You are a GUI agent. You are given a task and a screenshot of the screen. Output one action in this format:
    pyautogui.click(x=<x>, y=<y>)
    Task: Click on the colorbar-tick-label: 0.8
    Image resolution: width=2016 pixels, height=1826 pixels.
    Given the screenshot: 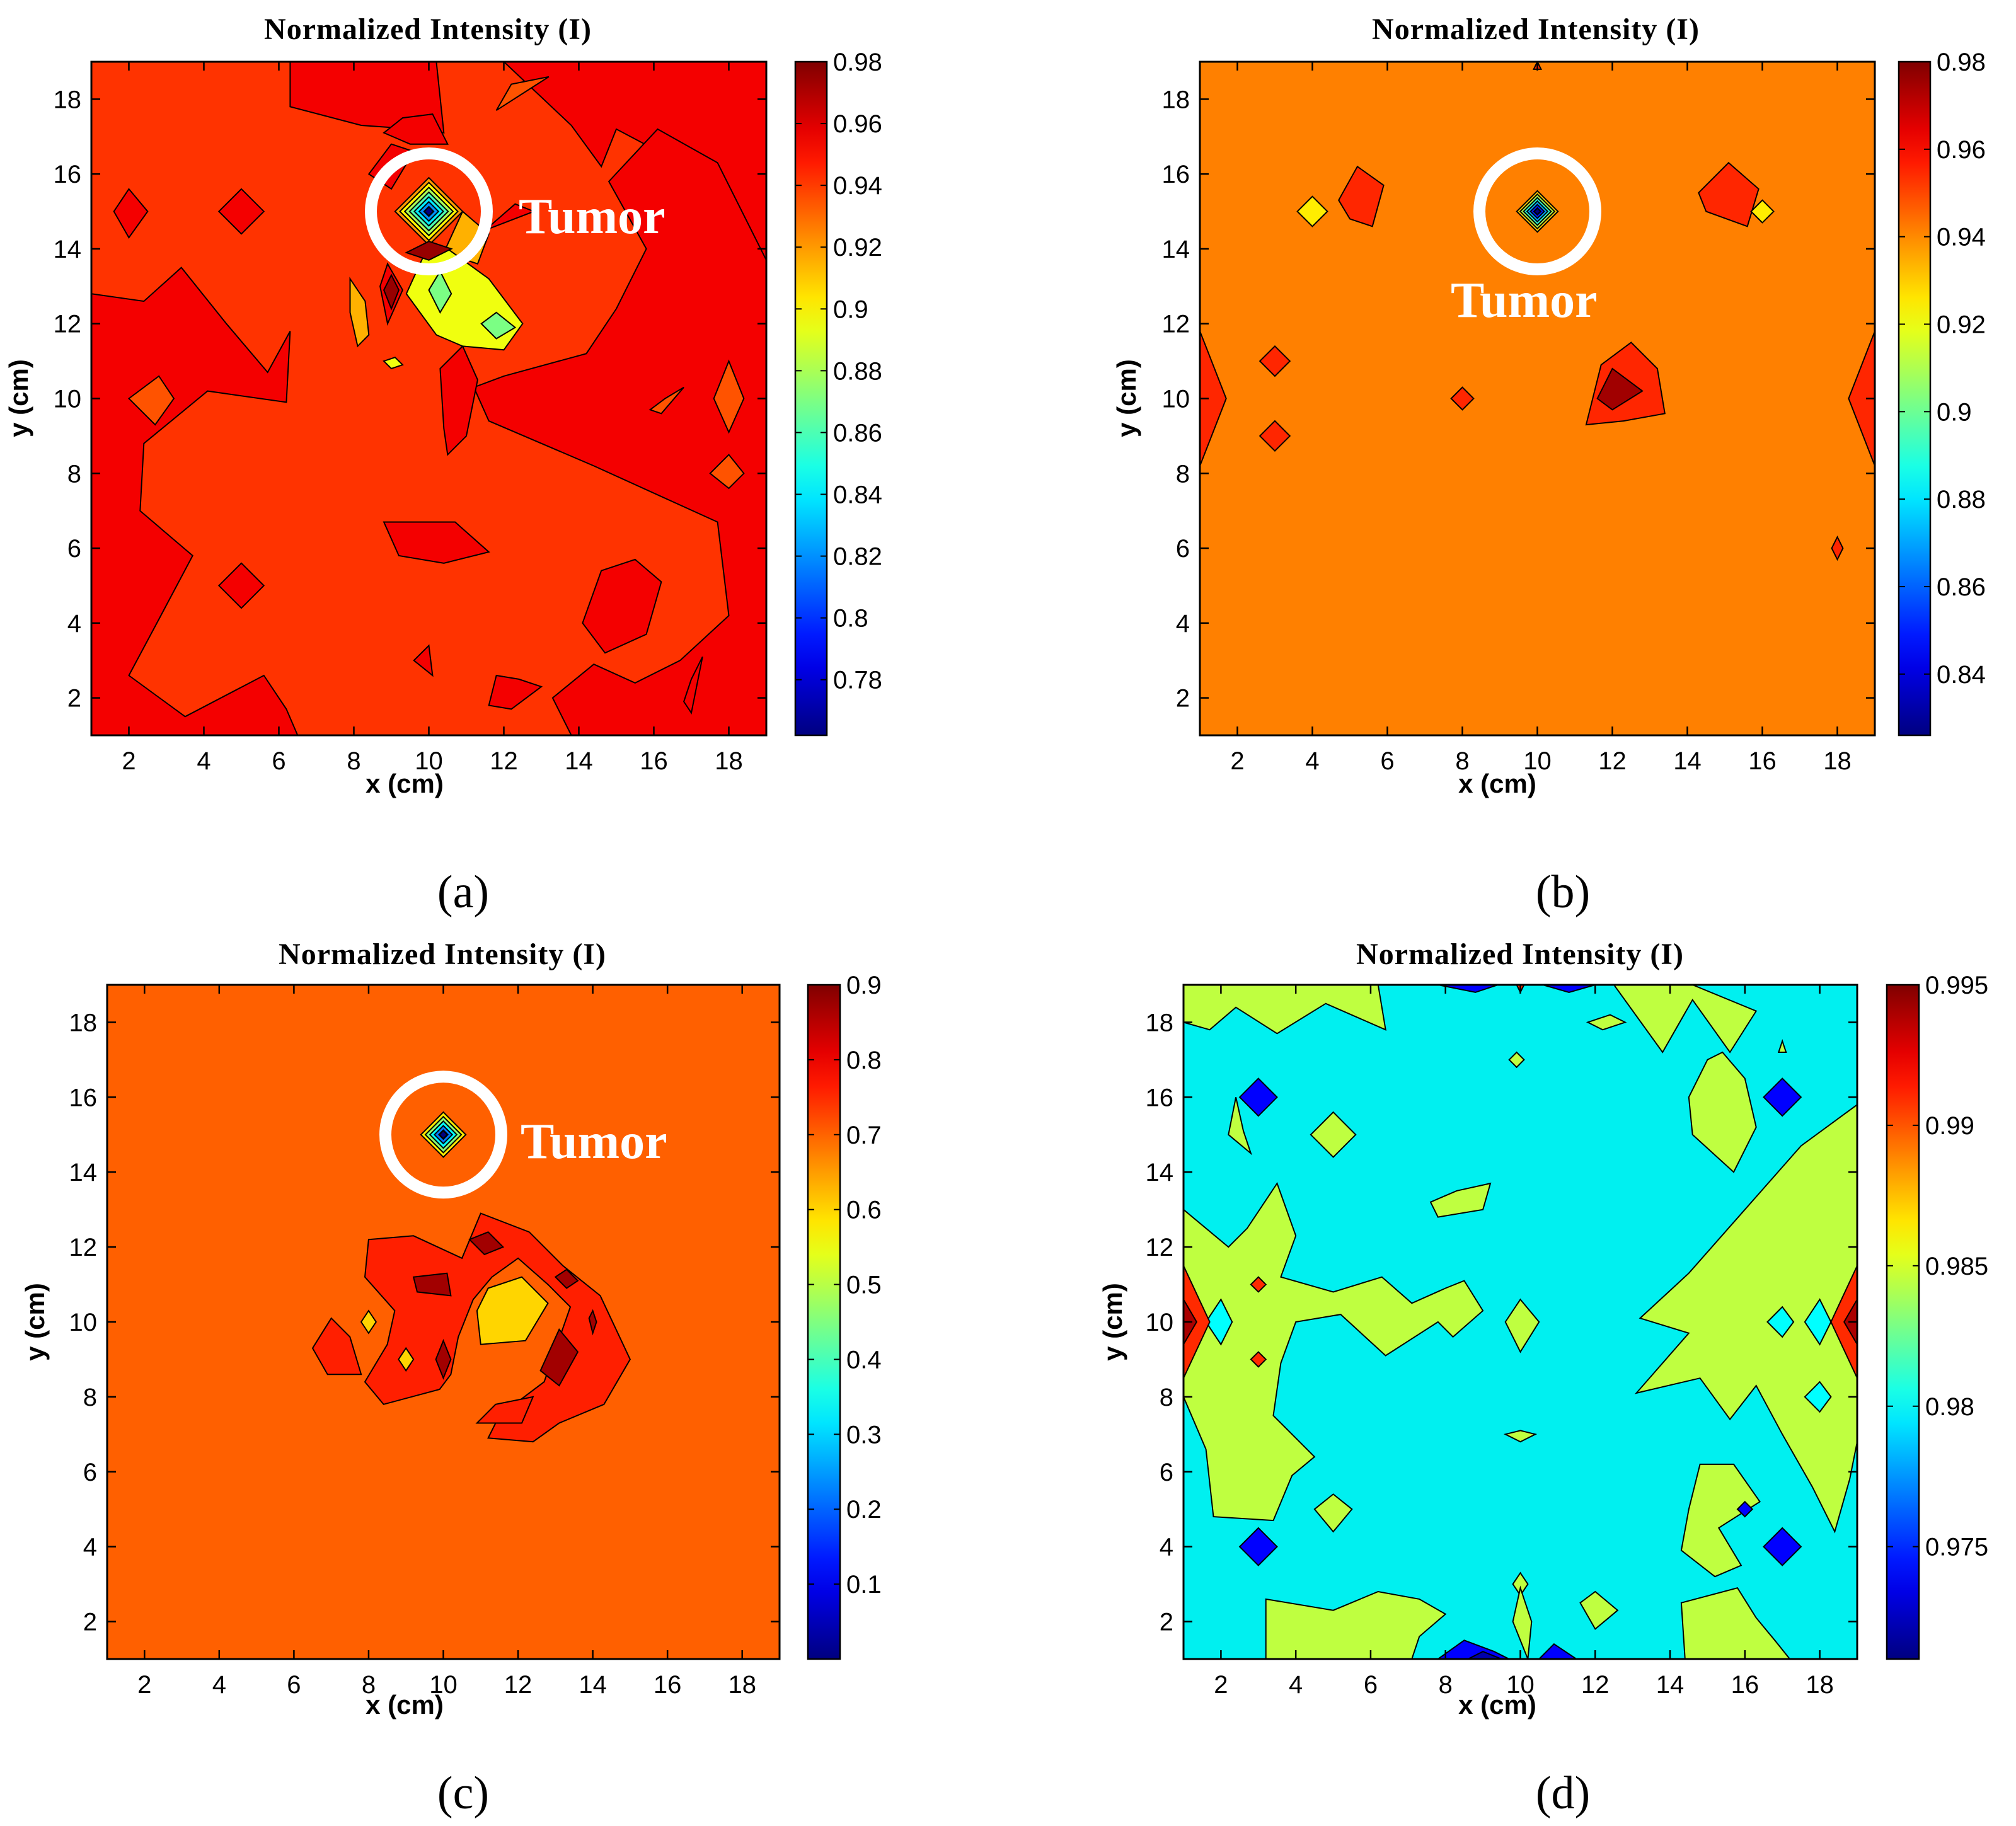 What is the action you would take?
    pyautogui.click(x=850, y=619)
    